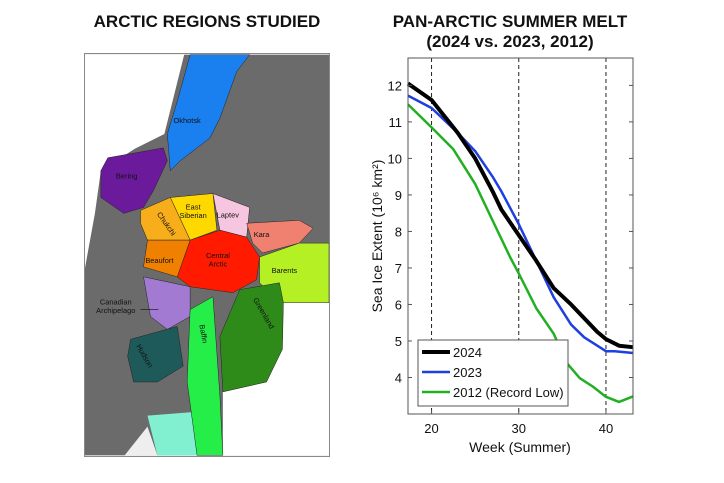 Image resolution: width=724 pixels, height=483 pixels. I want to click on legend: 2024 2023 2012 (Record Low), so click(493, 373).